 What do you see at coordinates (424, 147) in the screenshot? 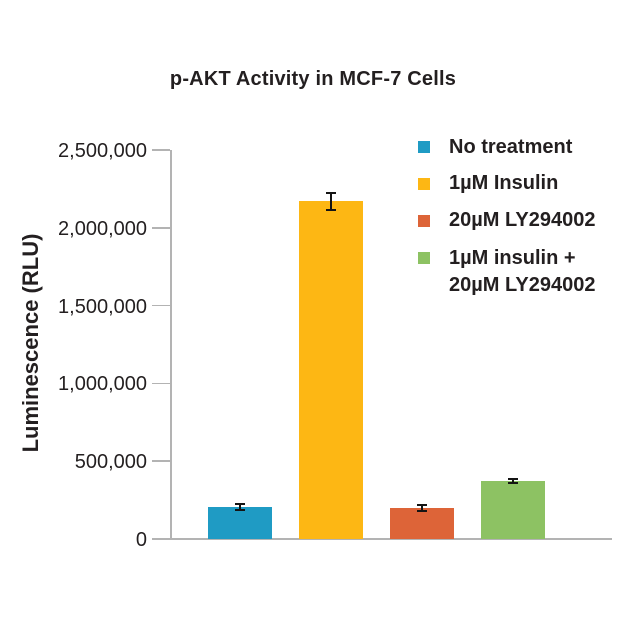
I see `legend-swatch-no-treatment` at bounding box center [424, 147].